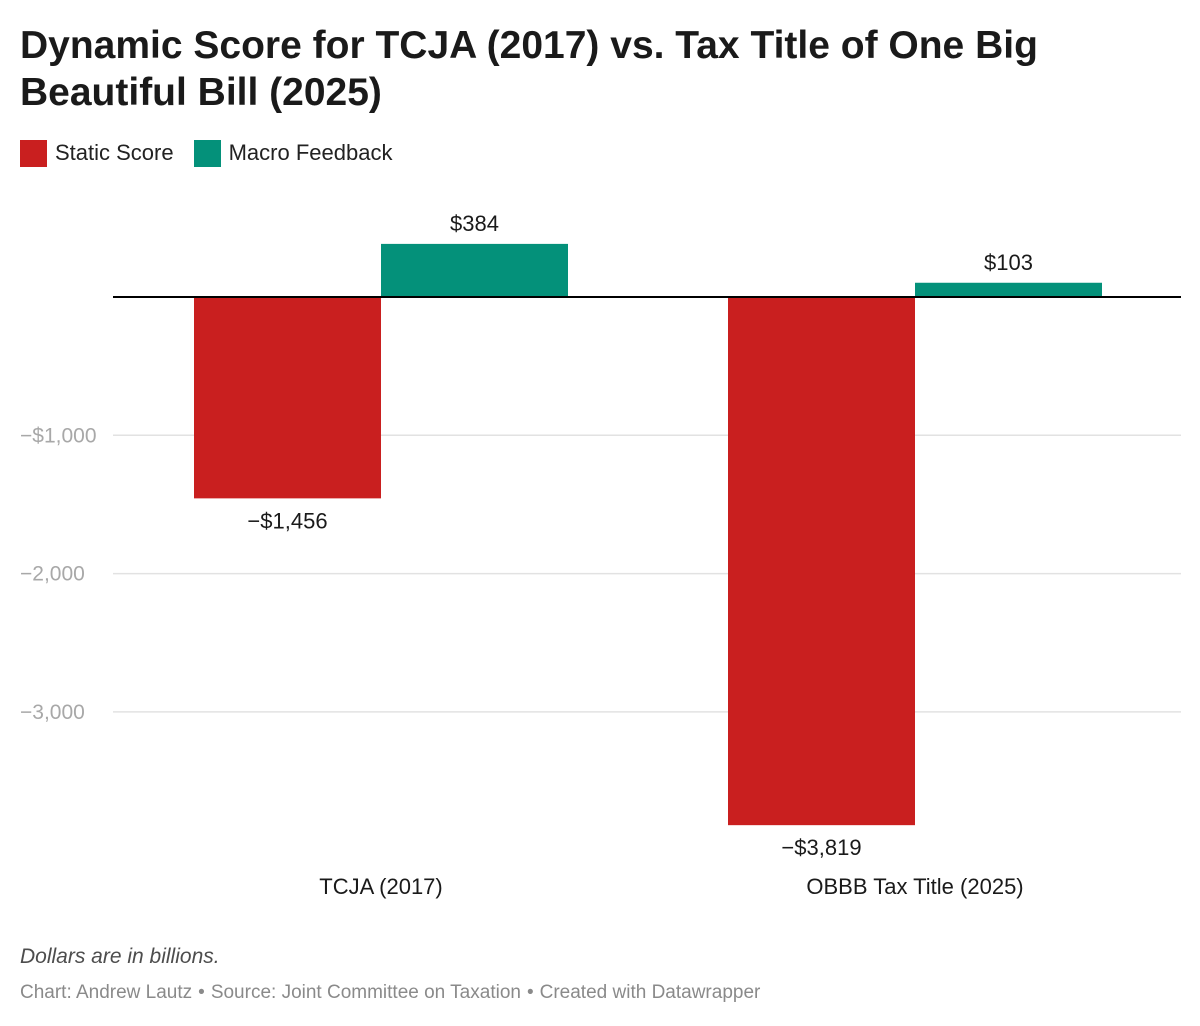 Image resolution: width=1200 pixels, height=1026 pixels. What do you see at coordinates (52, 574) in the screenshot?
I see `y-tick-label: −2,000` at bounding box center [52, 574].